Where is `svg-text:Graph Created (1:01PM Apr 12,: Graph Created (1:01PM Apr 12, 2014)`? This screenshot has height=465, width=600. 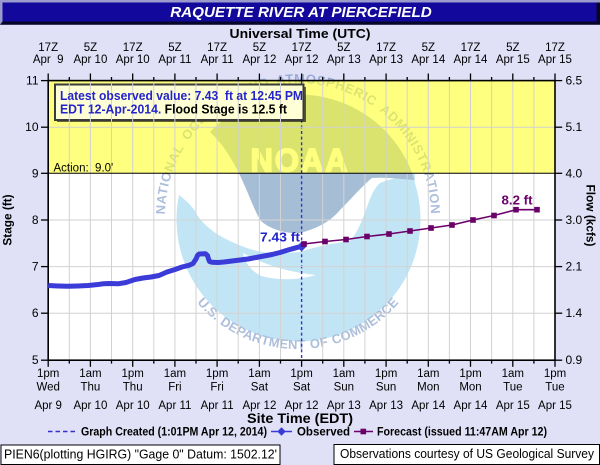 svg-text:Graph Created (1:01PM Apr 12,: Graph Created (1:01PM Apr 12, 2014) is located at coordinates (174, 432).